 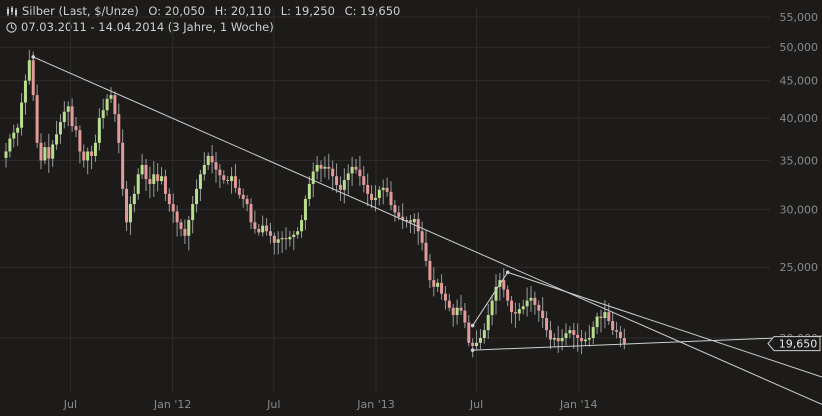 I want to click on x-tick-label: Jan '13, so click(x=375, y=404).